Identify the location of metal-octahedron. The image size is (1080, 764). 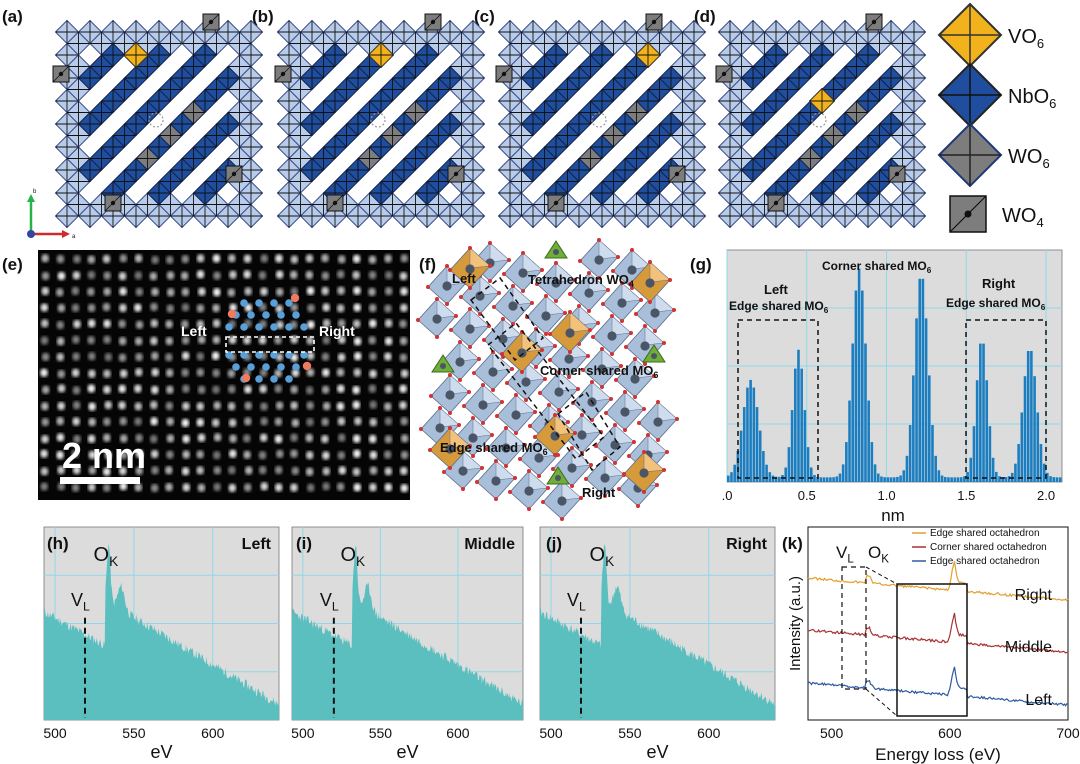
(635, 378).